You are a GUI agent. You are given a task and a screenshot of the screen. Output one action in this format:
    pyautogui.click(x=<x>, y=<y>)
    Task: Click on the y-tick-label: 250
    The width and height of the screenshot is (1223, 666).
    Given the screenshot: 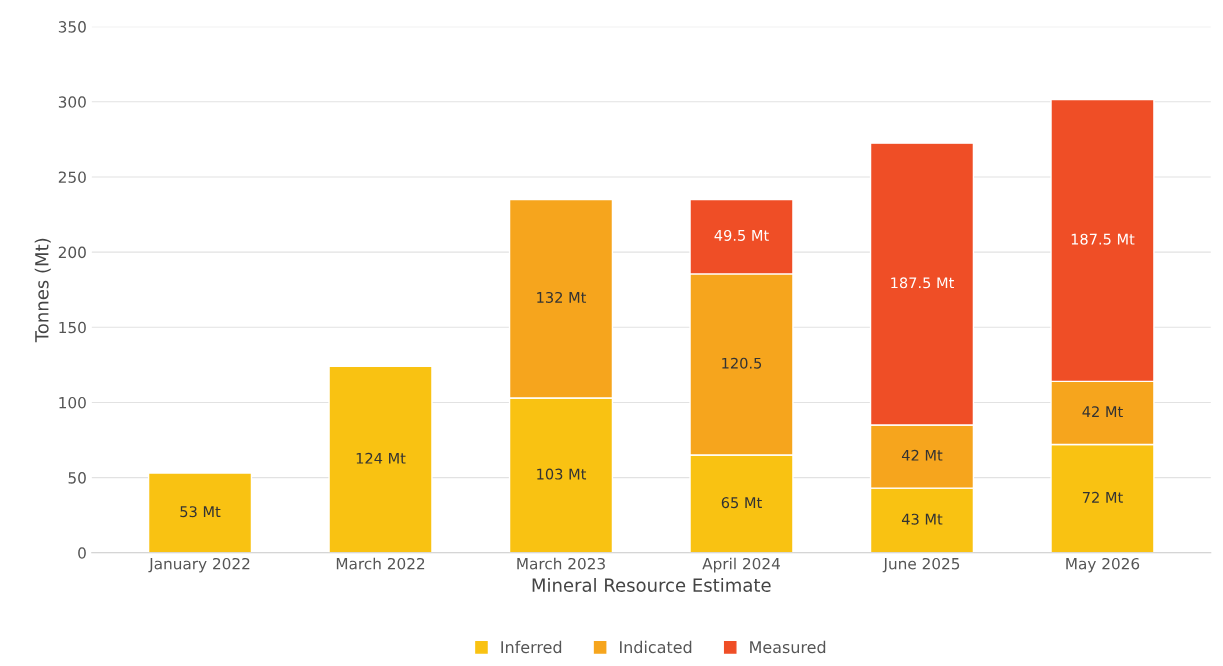 What is the action you would take?
    pyautogui.click(x=72, y=177)
    